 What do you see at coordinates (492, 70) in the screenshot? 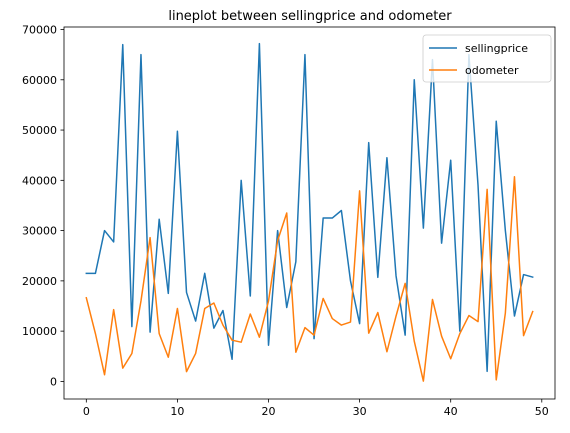
I see `legend-label-odometer: odometer` at bounding box center [492, 70].